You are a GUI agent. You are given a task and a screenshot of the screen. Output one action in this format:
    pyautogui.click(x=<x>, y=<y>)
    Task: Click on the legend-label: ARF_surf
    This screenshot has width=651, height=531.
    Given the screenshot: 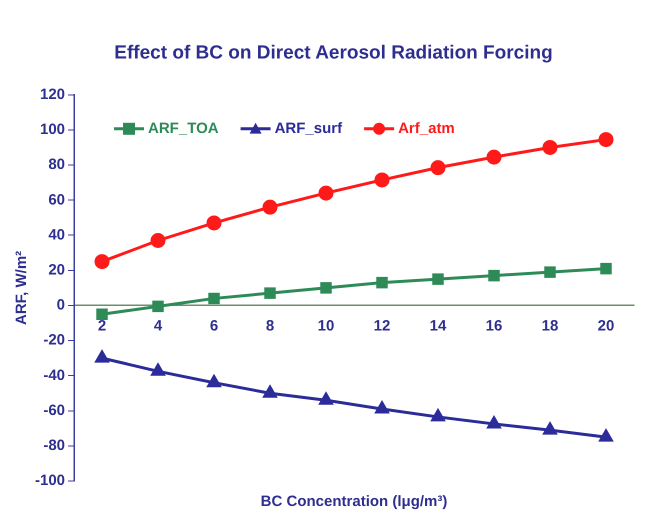 What is the action you would take?
    pyautogui.click(x=309, y=128)
    